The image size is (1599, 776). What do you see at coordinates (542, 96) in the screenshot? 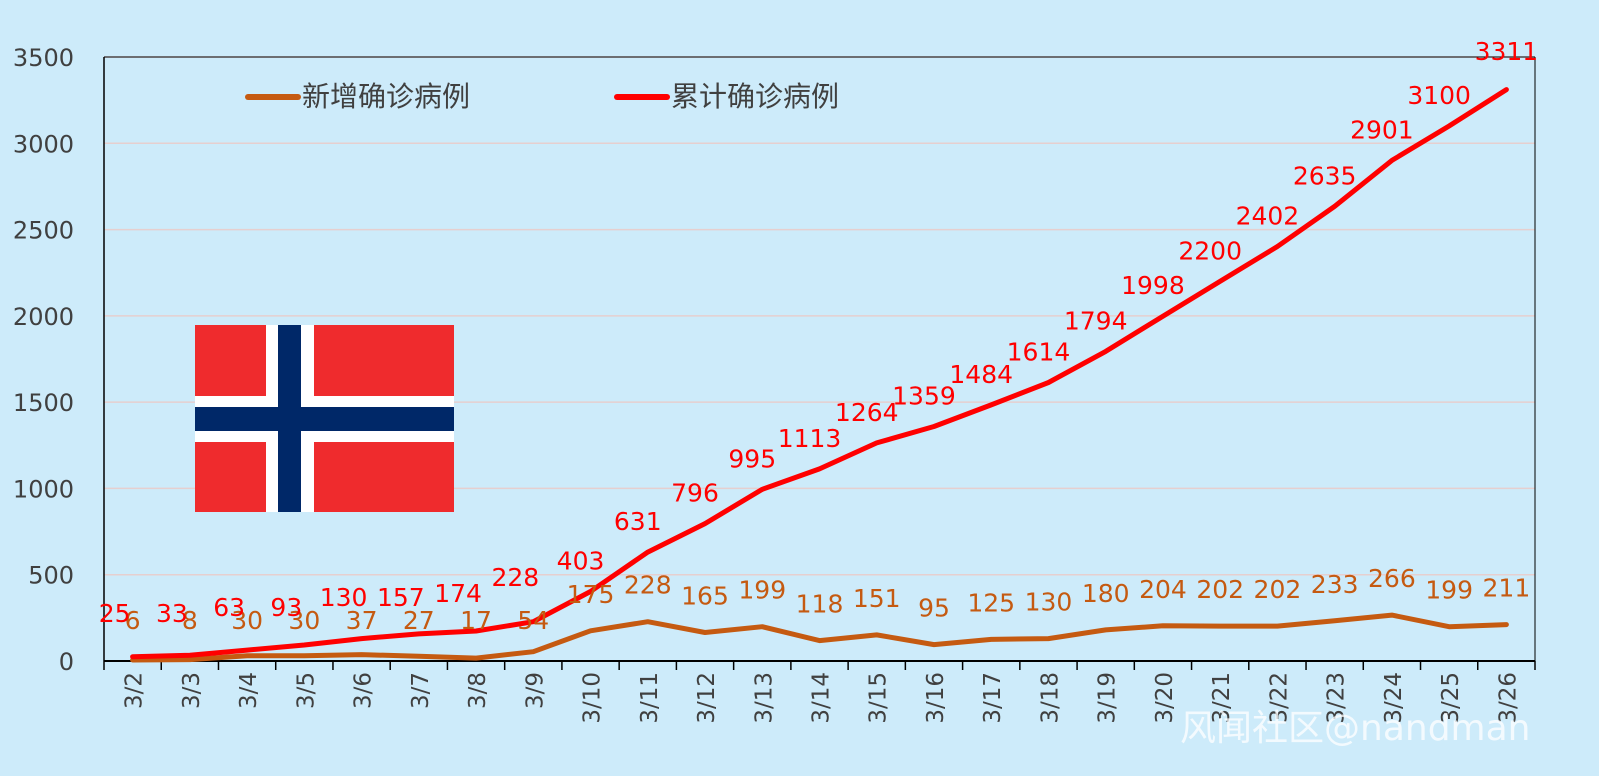
I see `legend: 新增确诊病例 累计确诊病例` at bounding box center [542, 96].